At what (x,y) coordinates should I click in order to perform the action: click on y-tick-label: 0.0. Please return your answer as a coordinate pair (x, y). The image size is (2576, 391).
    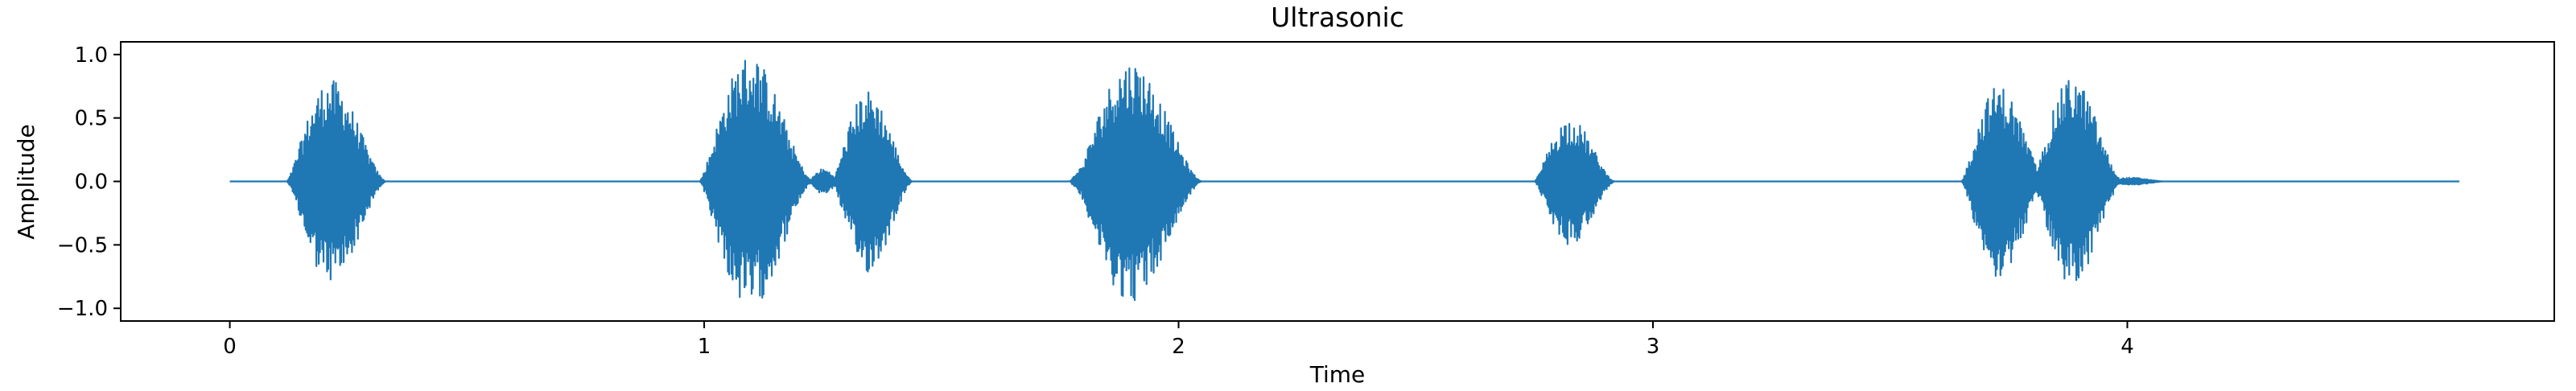
    Looking at the image, I should click on (91, 183).